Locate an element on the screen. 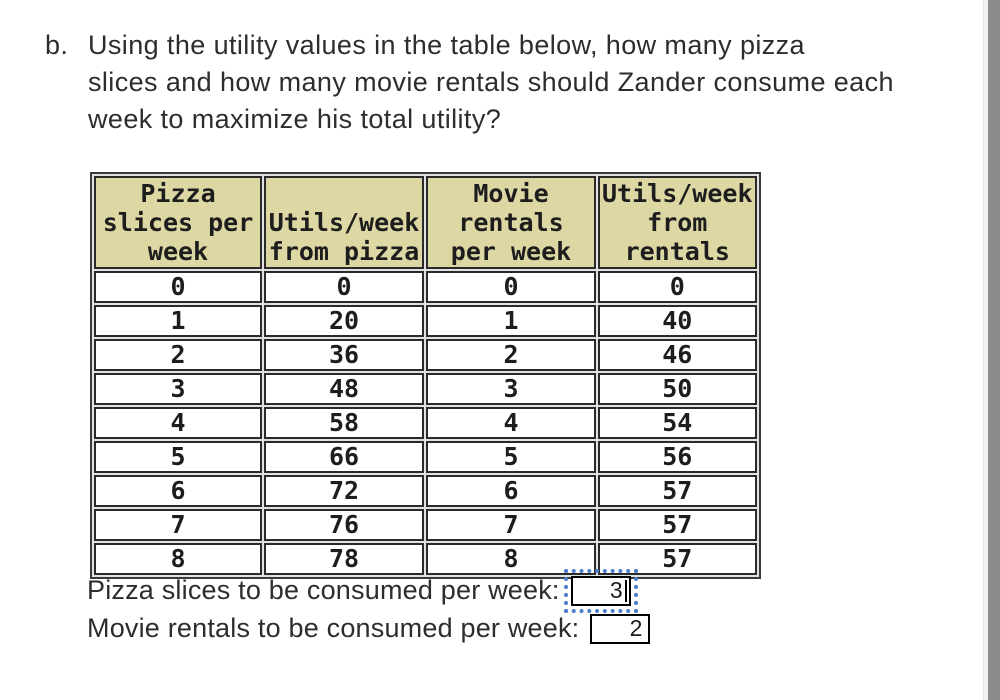 The height and width of the screenshot is (700, 1000). table-cell: 56 is located at coordinates (677, 457).